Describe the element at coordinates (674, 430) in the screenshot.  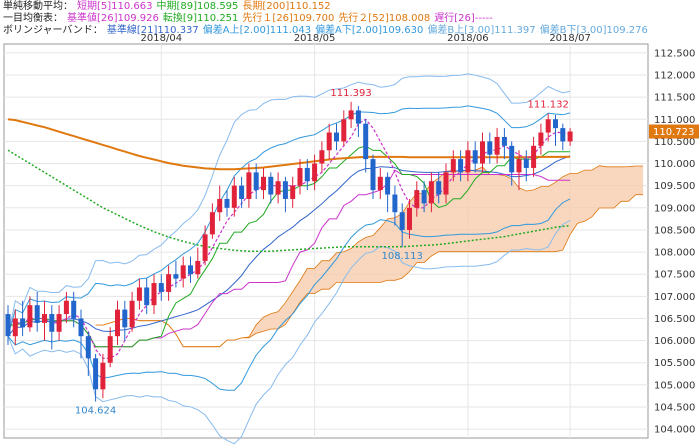
I see `y-tick-label: 104.000` at that location.